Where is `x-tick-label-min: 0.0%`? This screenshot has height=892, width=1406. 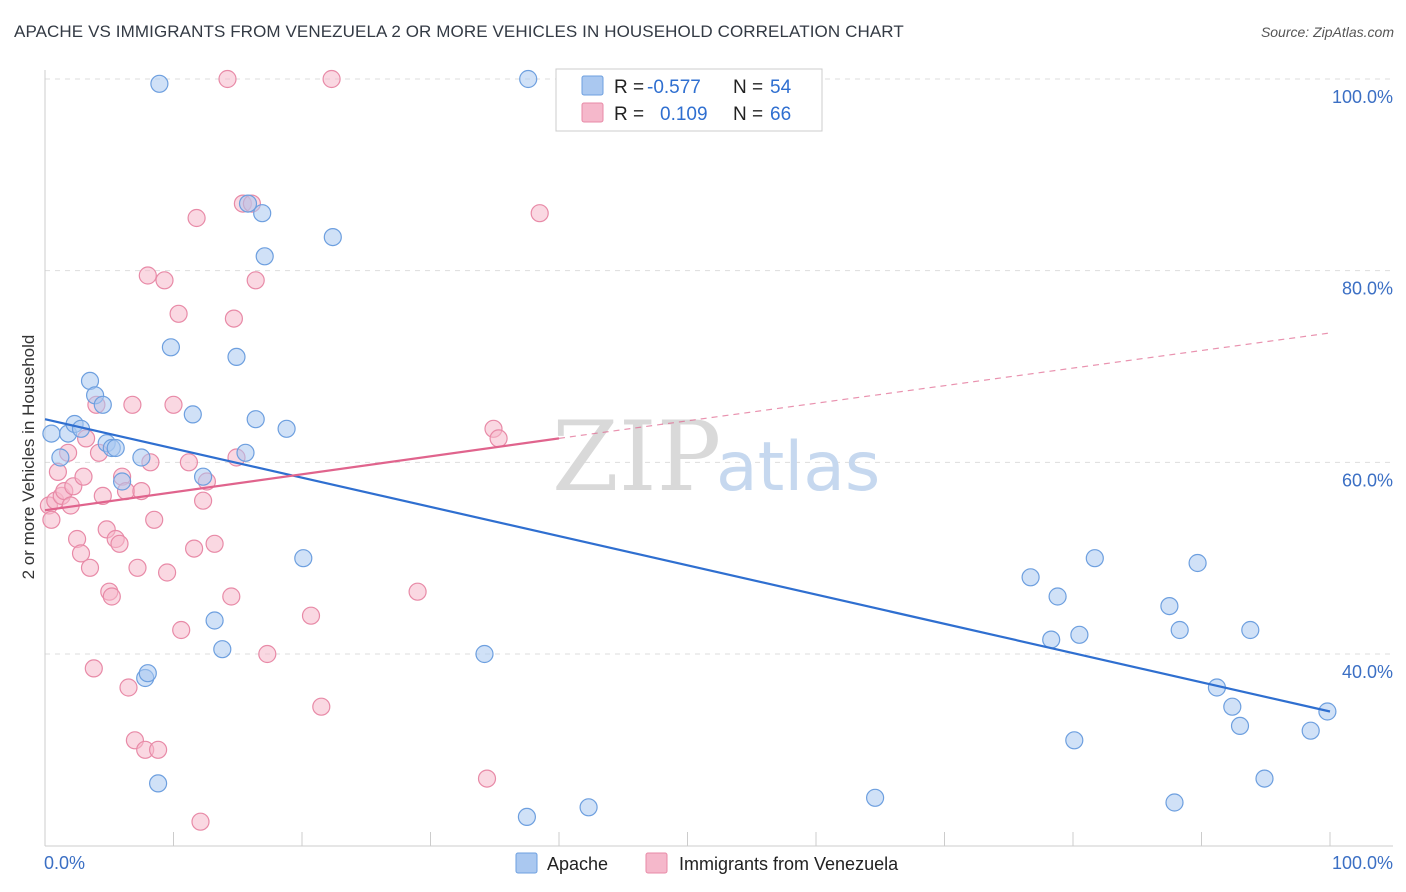 x-tick-label-min: 0.0% is located at coordinates (64, 863).